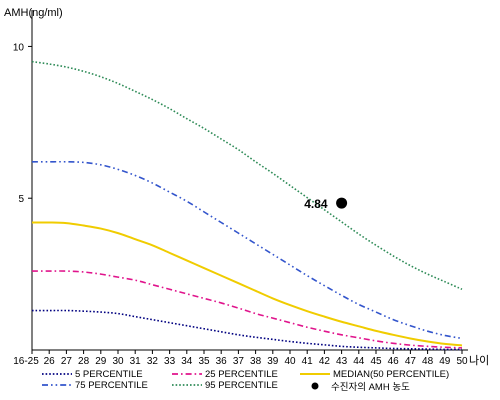 Image resolution: width=500 pixels, height=400 pixels. I want to click on x-tick-label: 43, so click(342, 361).